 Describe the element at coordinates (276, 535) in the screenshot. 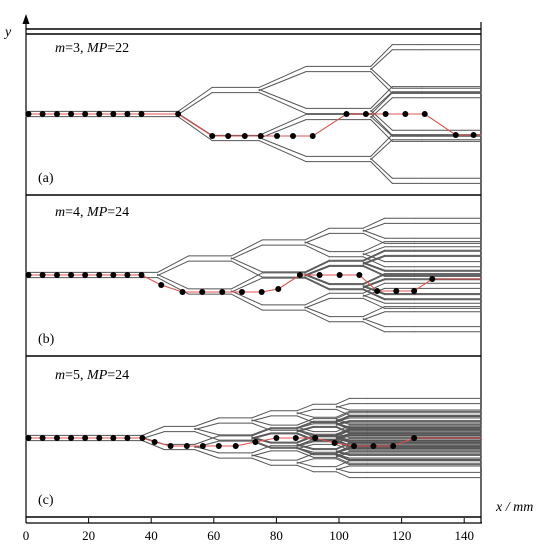

I see `x-tick-label: 80` at that location.